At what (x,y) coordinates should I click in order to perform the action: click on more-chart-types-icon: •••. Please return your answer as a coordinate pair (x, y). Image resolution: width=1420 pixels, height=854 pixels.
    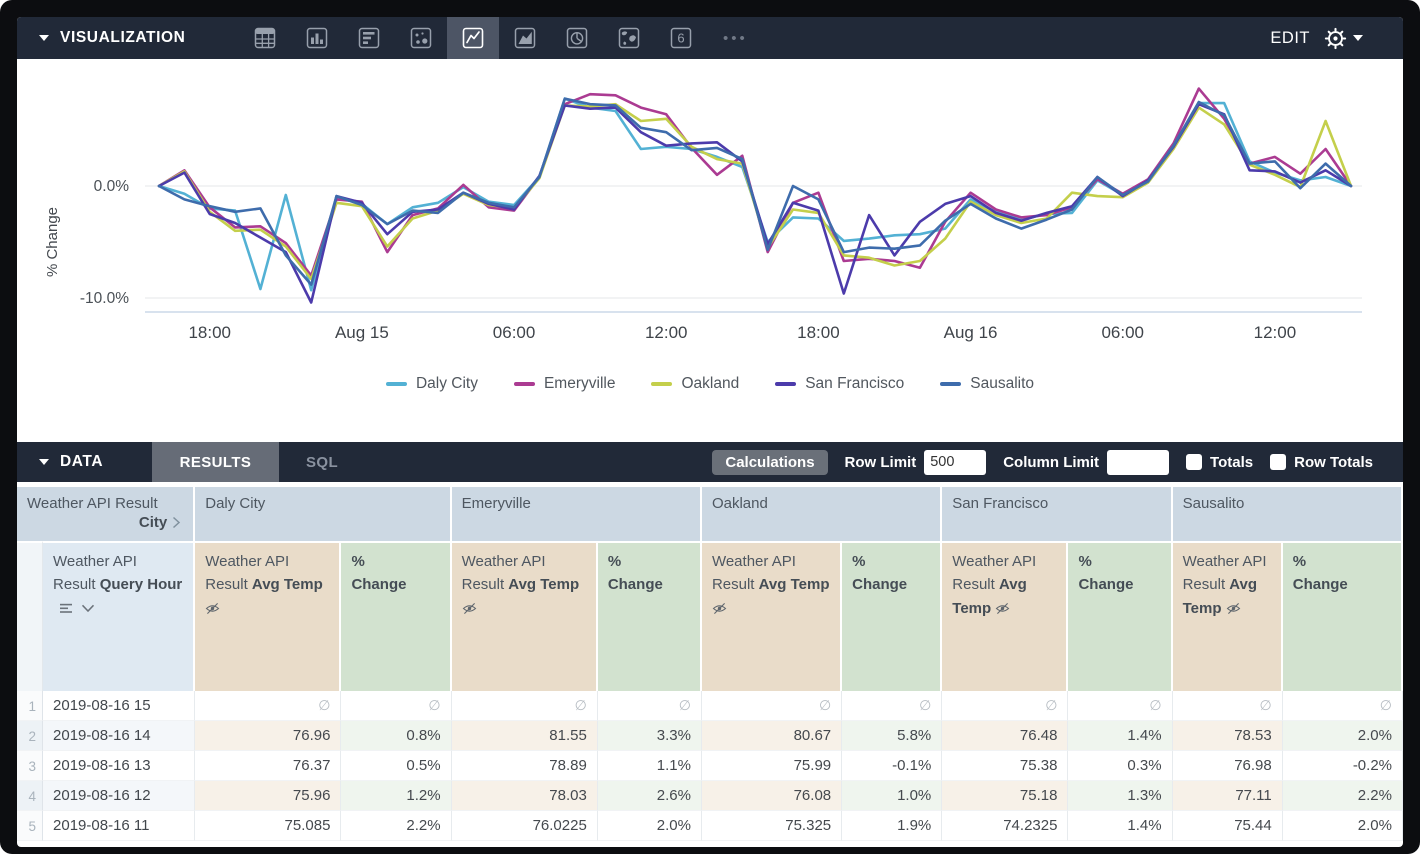
    Looking at the image, I should click on (735, 38).